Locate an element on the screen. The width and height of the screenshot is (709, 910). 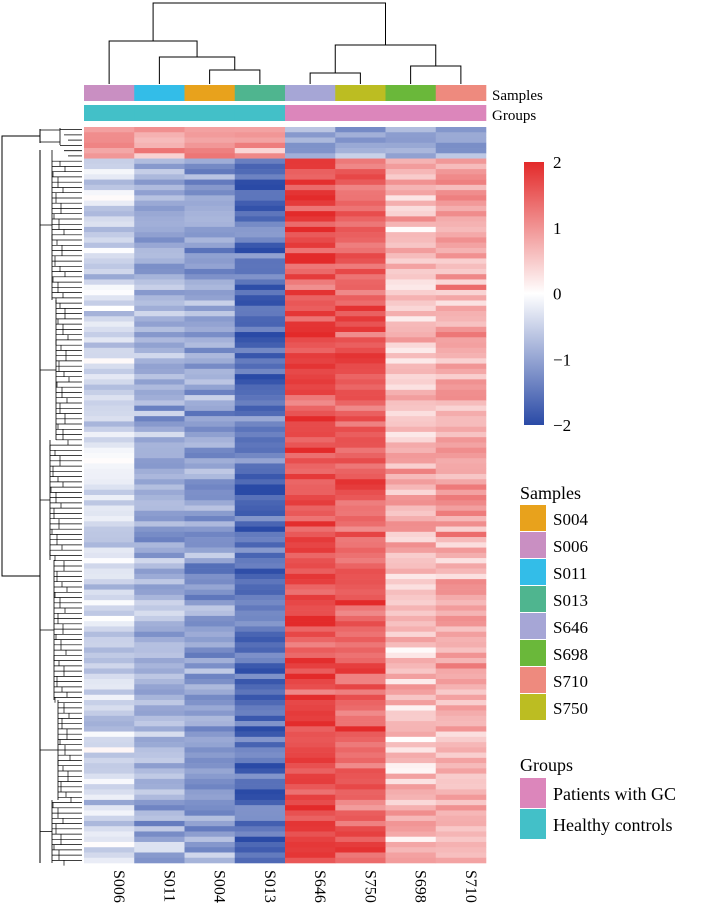
groups-legend: Groups Patients with GC Healthy controls is located at coordinates (598, 797).